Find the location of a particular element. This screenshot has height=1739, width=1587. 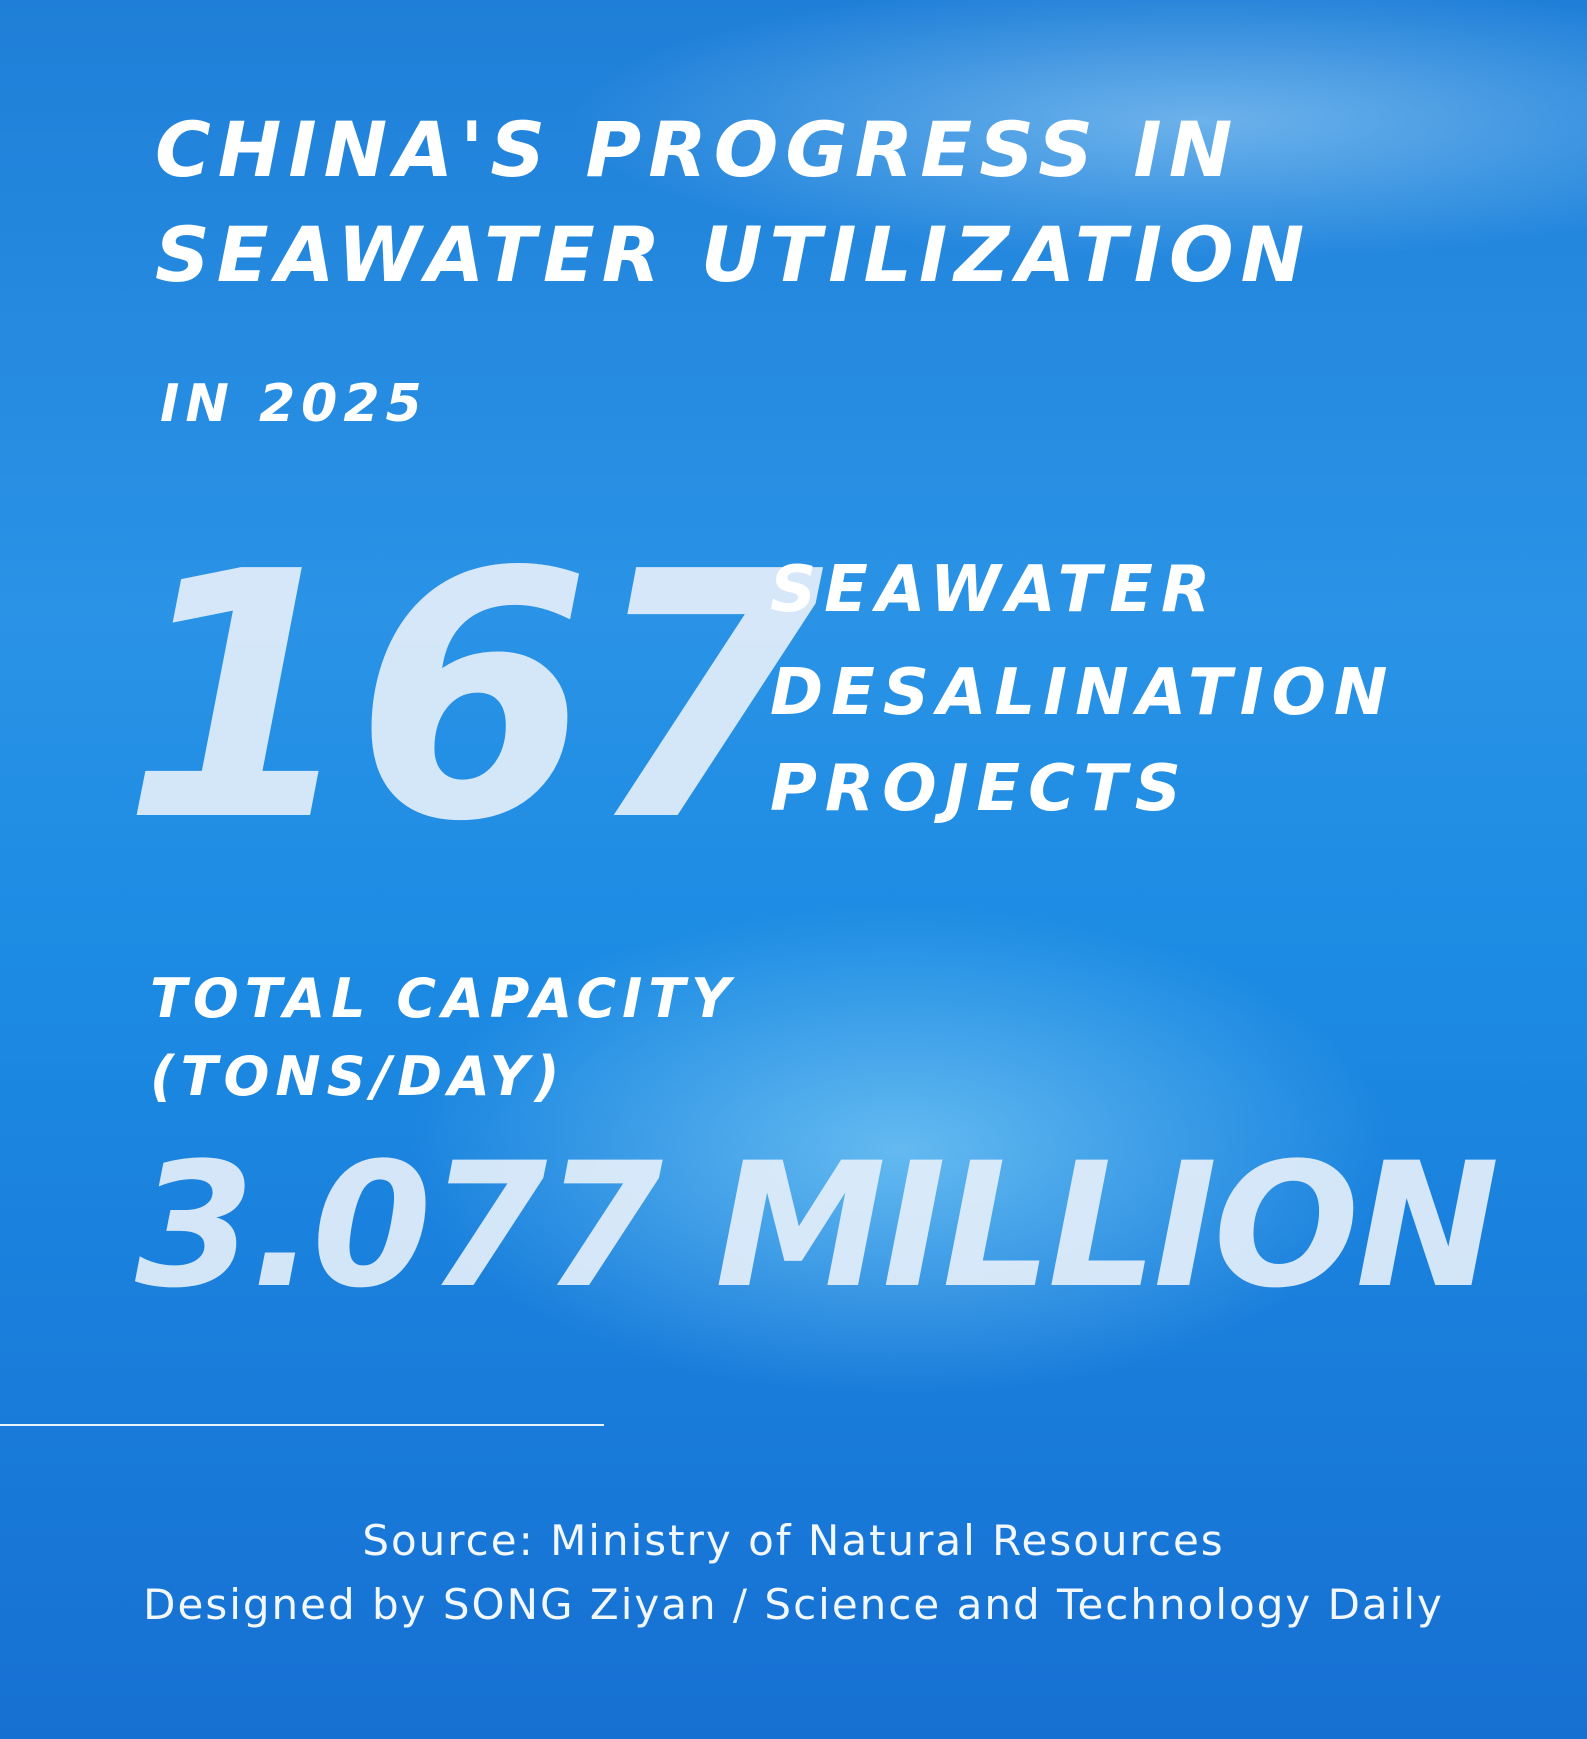

projects-label: DESALINATION is located at coordinates (1083, 693).